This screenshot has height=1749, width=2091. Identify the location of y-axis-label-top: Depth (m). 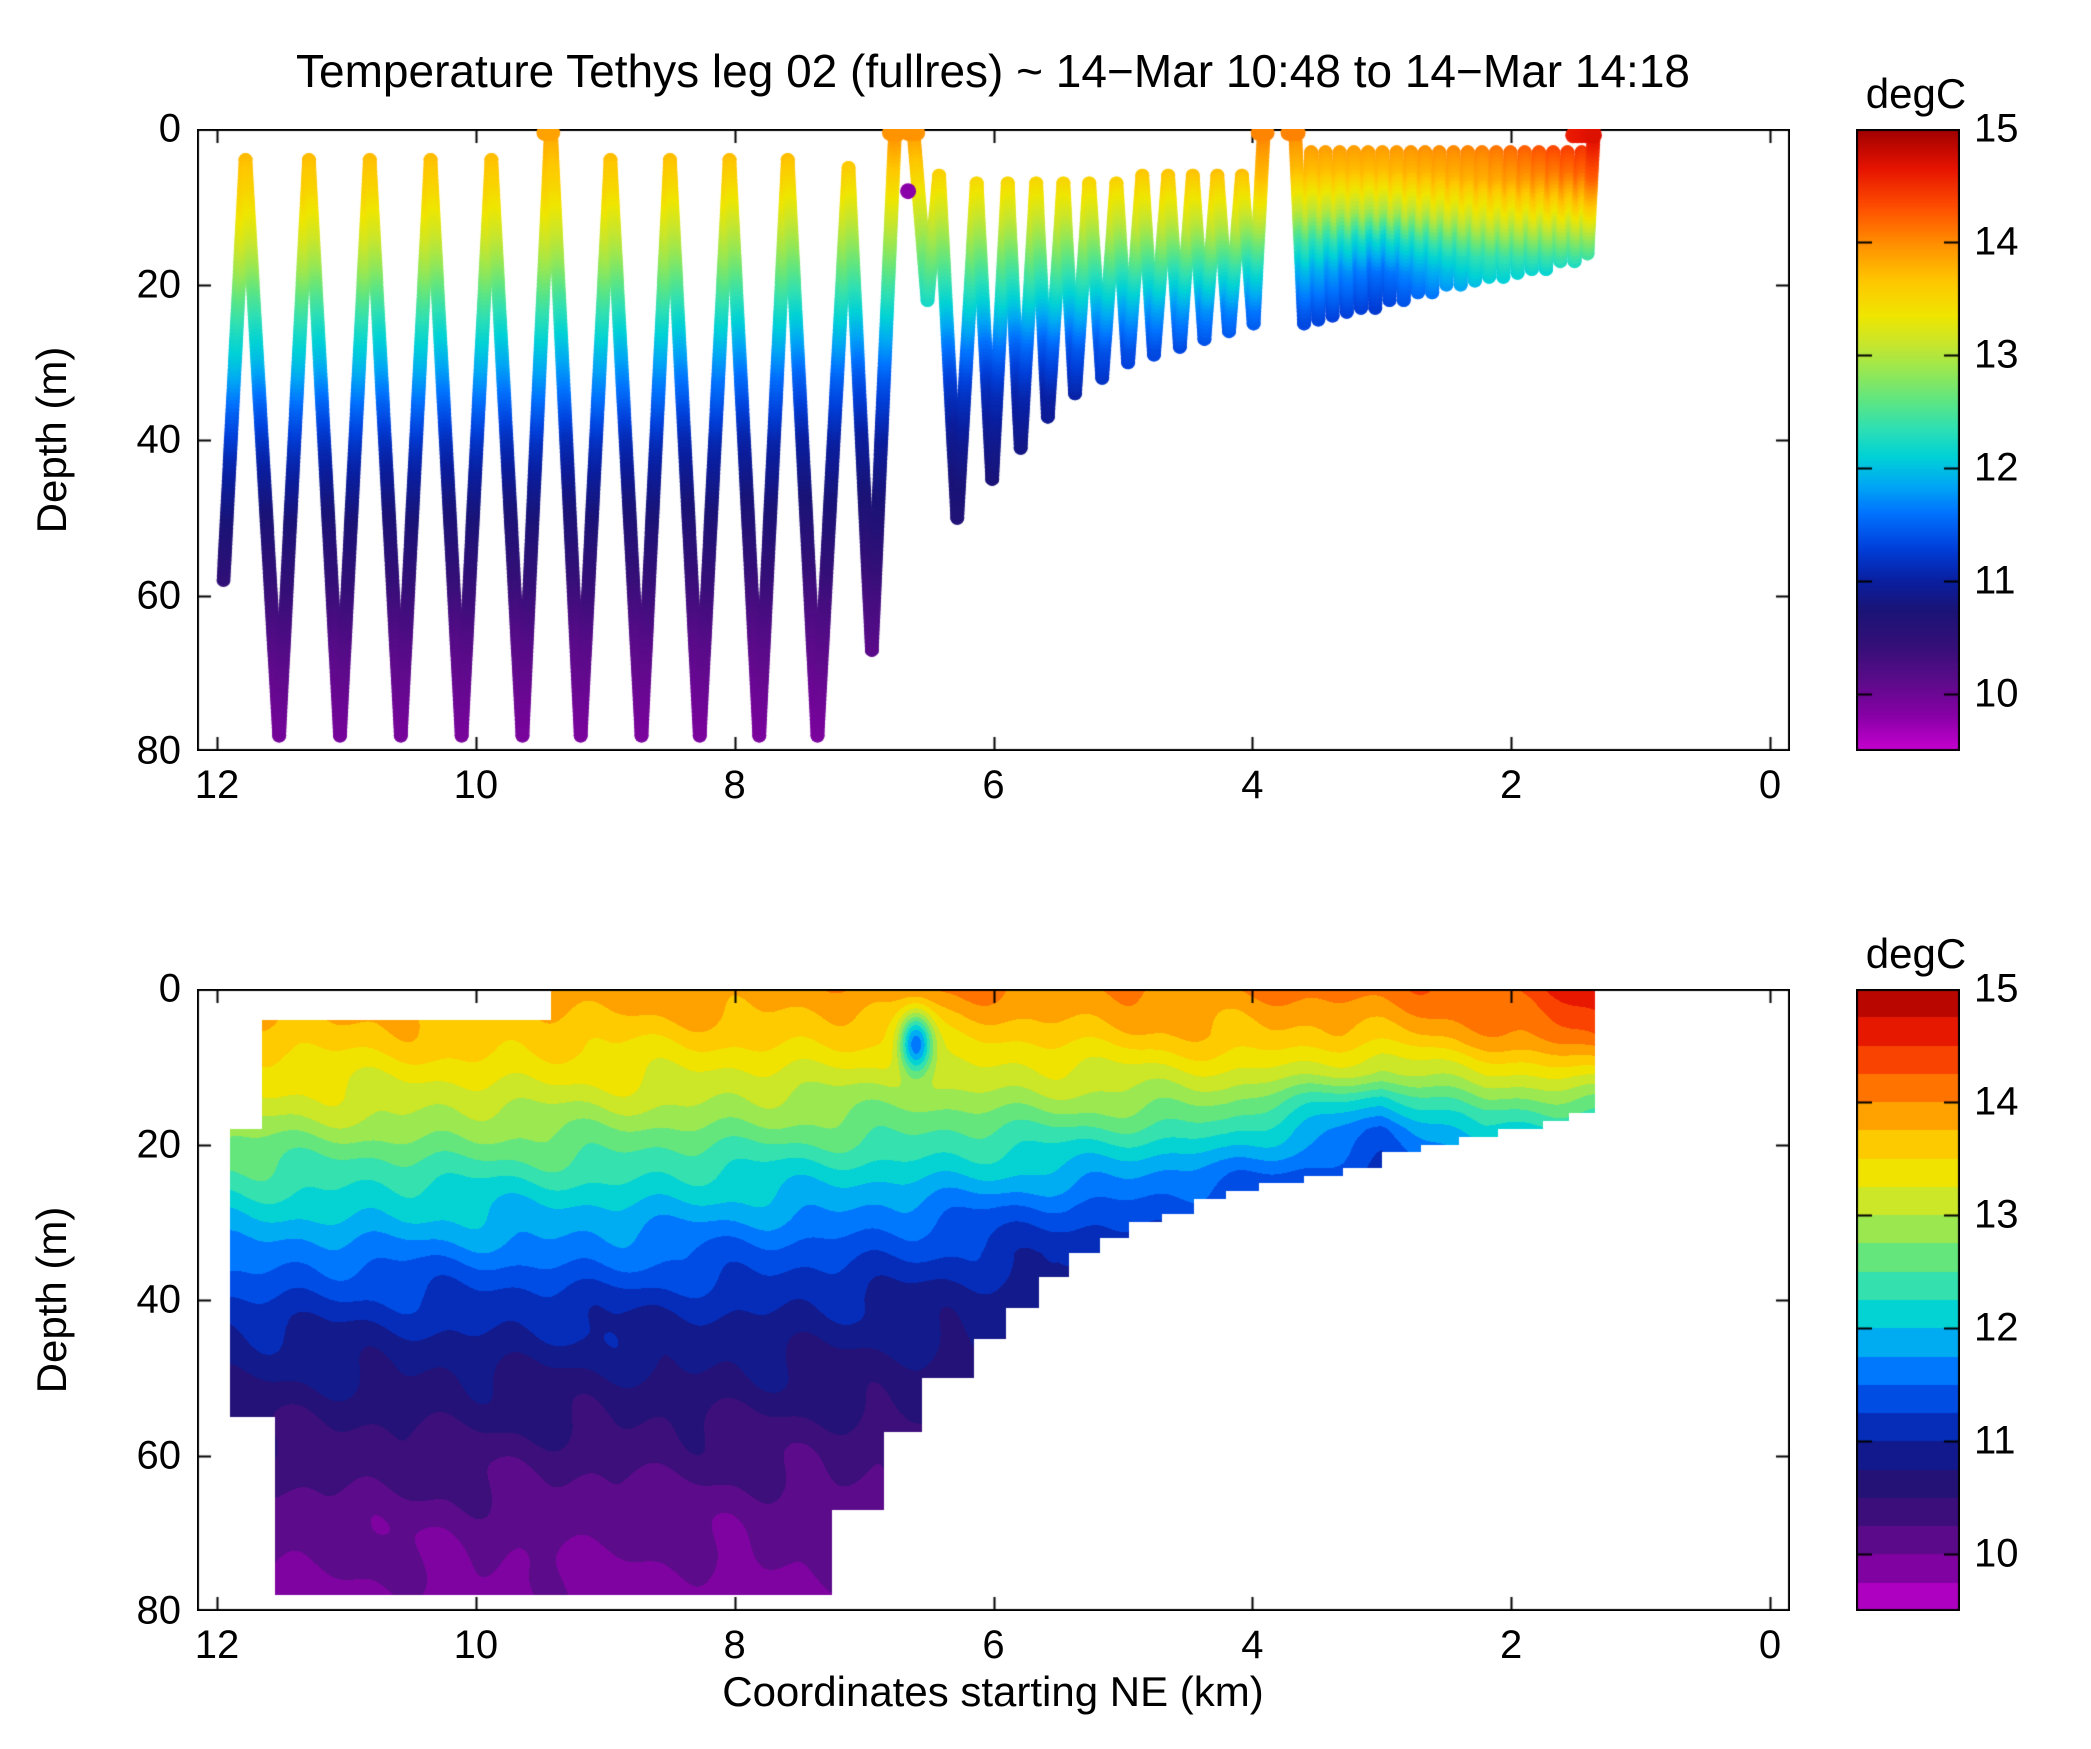
(51, 440).